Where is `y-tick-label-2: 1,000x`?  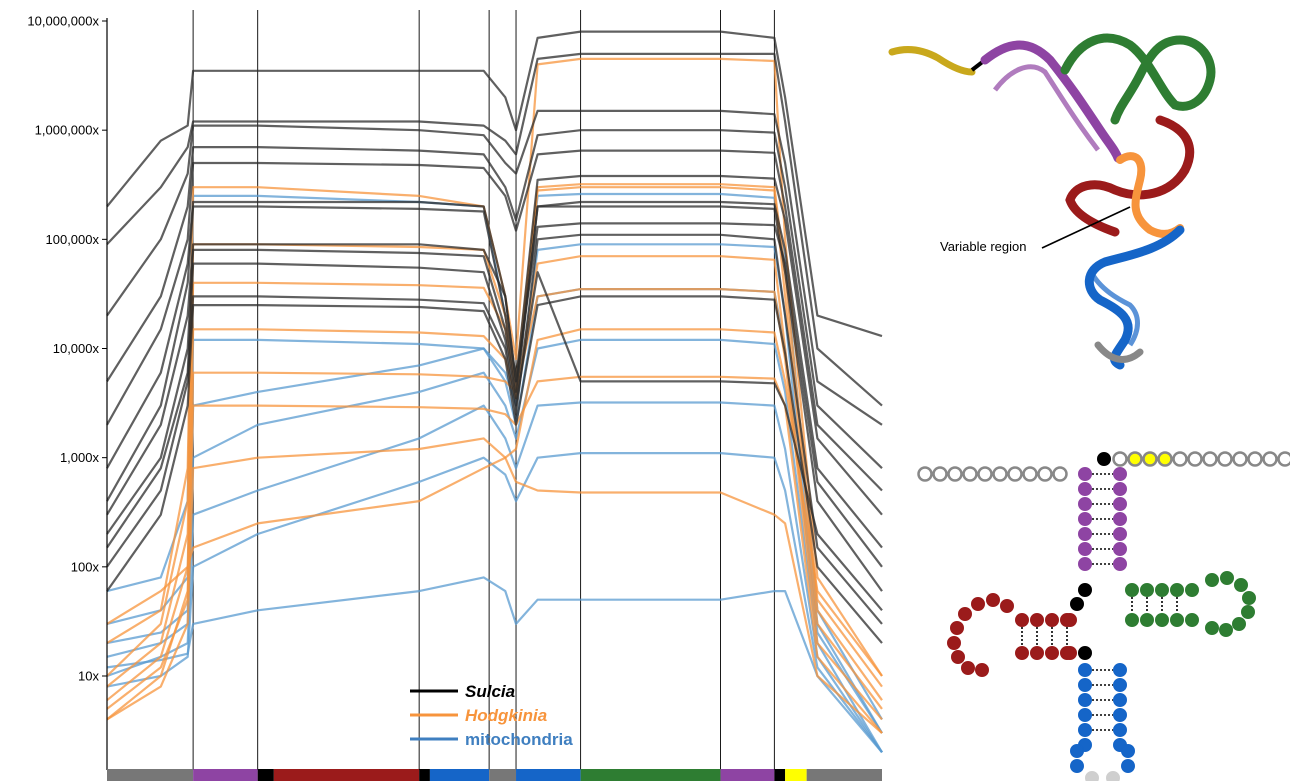
y-tick-label-2: 1,000x is located at coordinates (80, 457).